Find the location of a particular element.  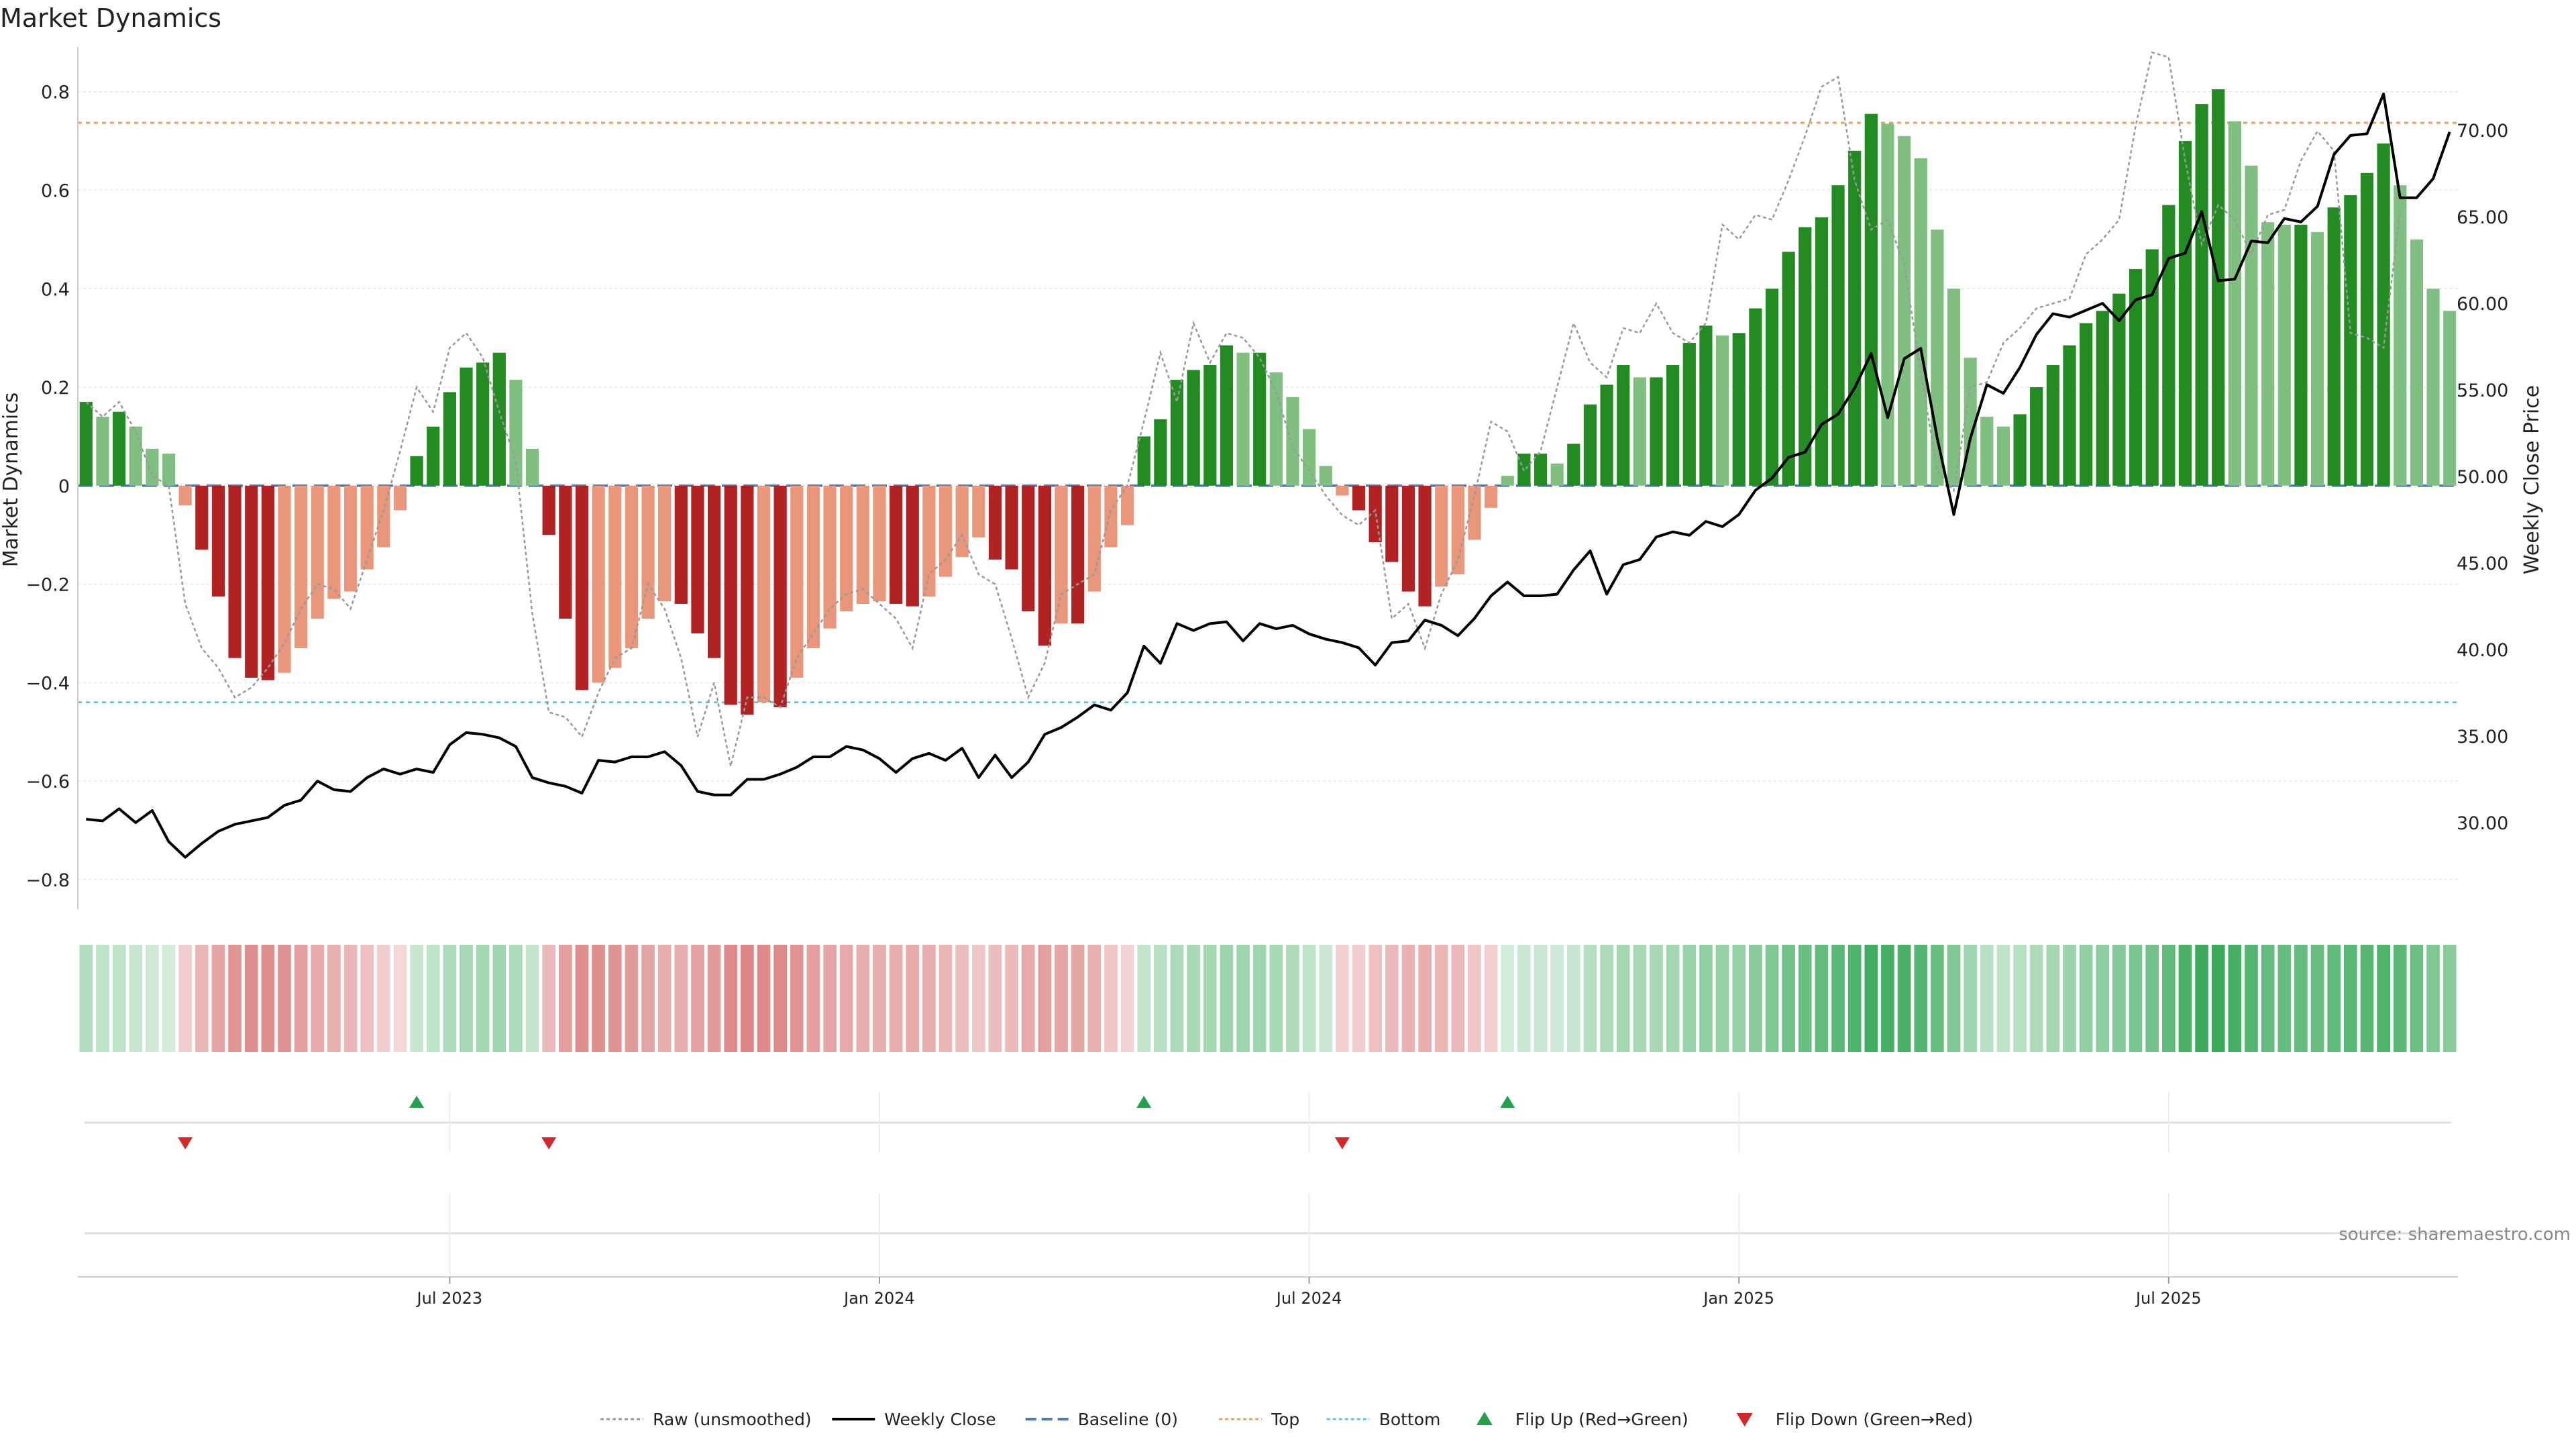

right-tick-label: 50.00 is located at coordinates (2482, 478).